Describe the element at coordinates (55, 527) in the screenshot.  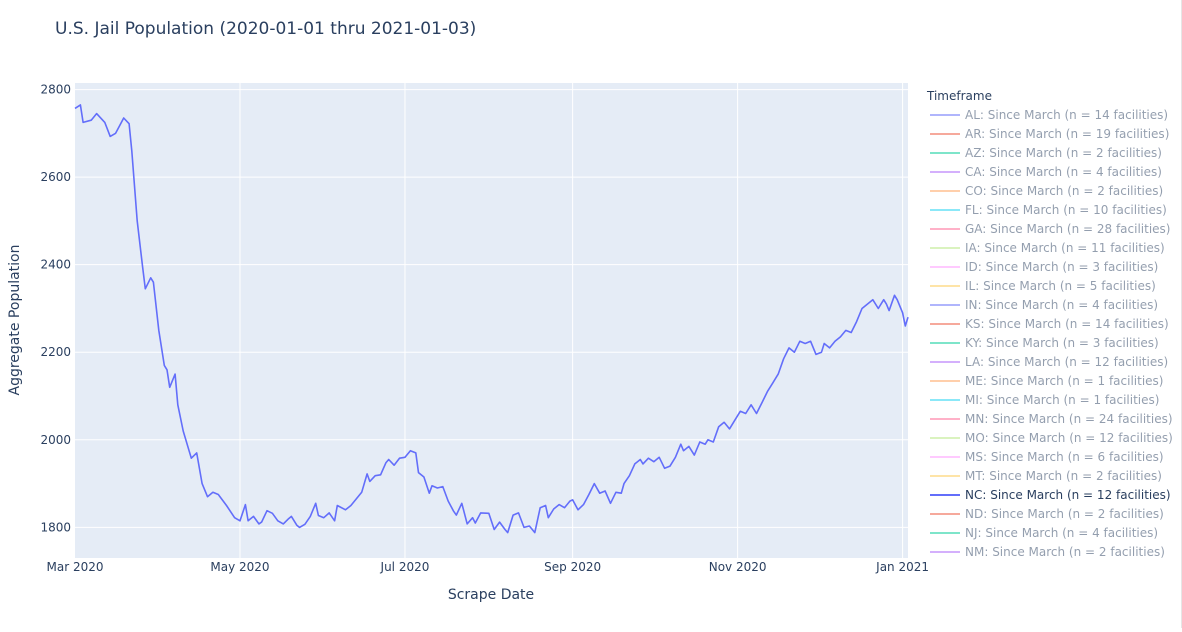
I see `y-tick-label: 1800` at that location.